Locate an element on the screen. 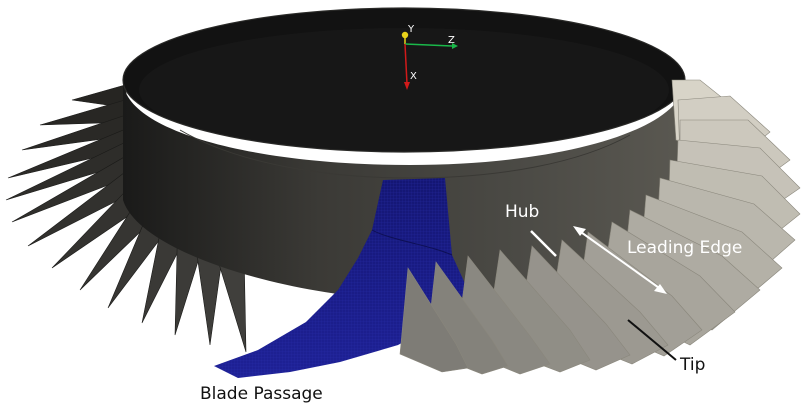 The height and width of the screenshot is (412, 805). axis-label-y: Y is located at coordinates (411, 29).